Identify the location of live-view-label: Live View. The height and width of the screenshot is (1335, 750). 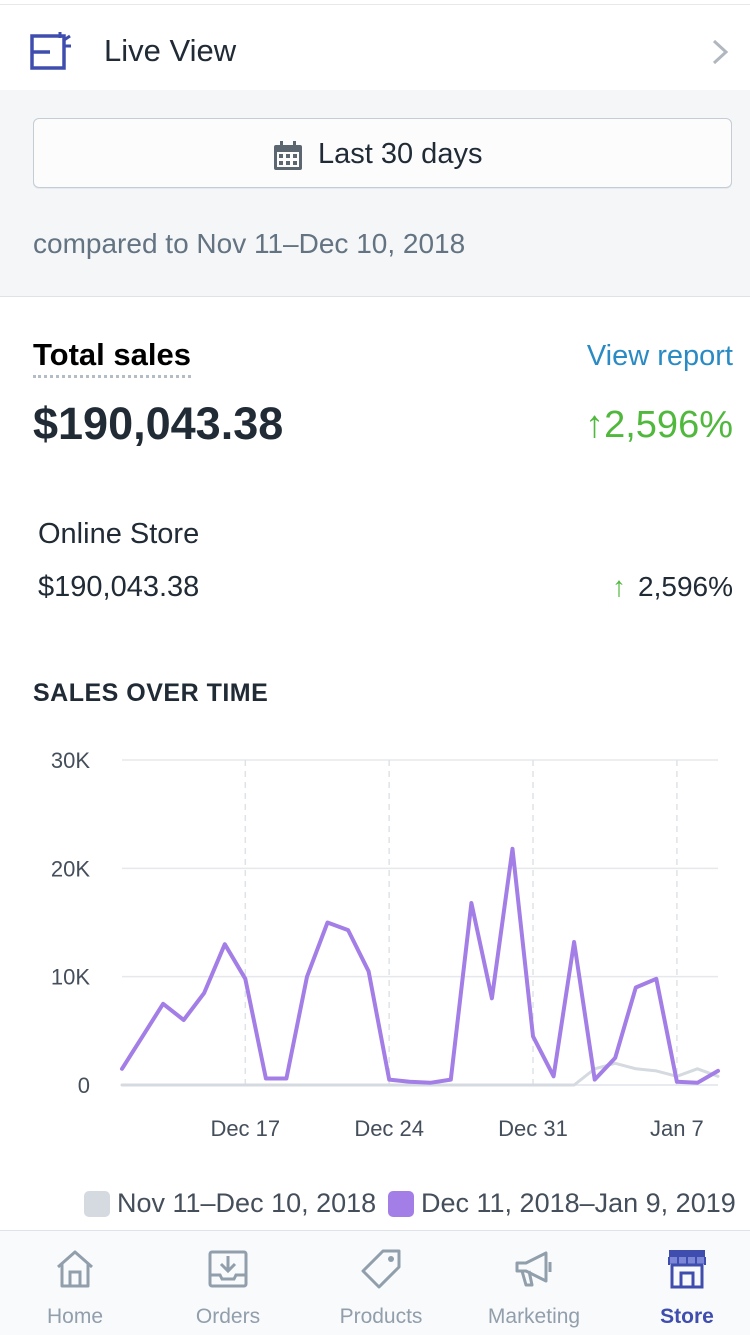
(170, 50).